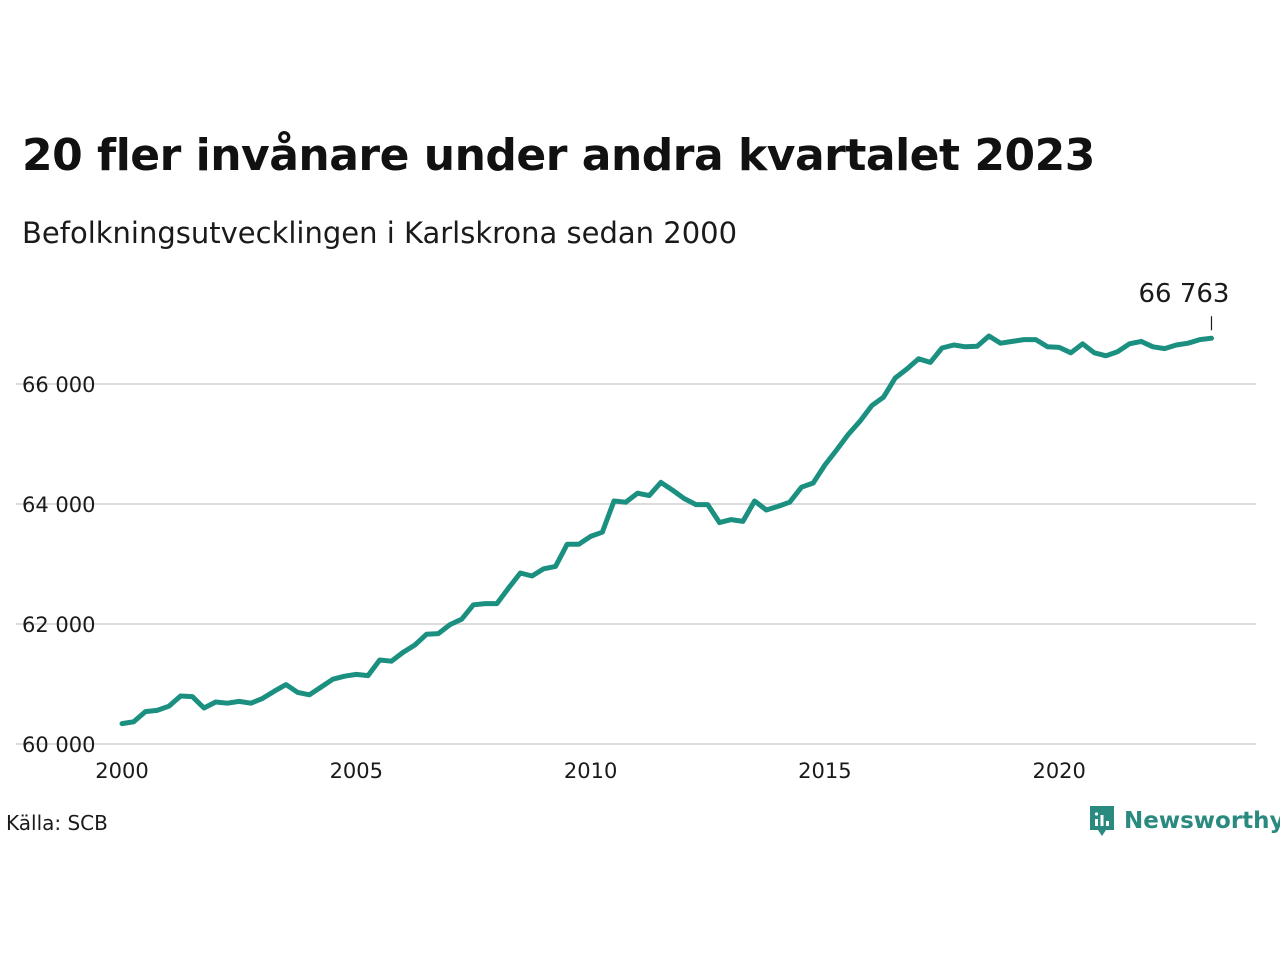  Describe the element at coordinates (58, 505) in the screenshot. I see `y-tick-label: 64 000` at that location.